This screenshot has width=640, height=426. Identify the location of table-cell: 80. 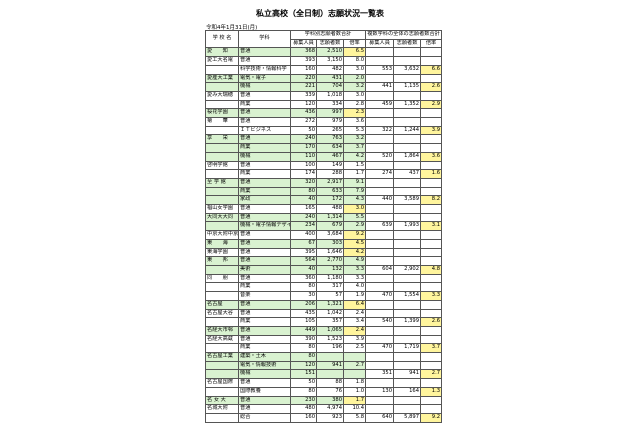
(303, 191).